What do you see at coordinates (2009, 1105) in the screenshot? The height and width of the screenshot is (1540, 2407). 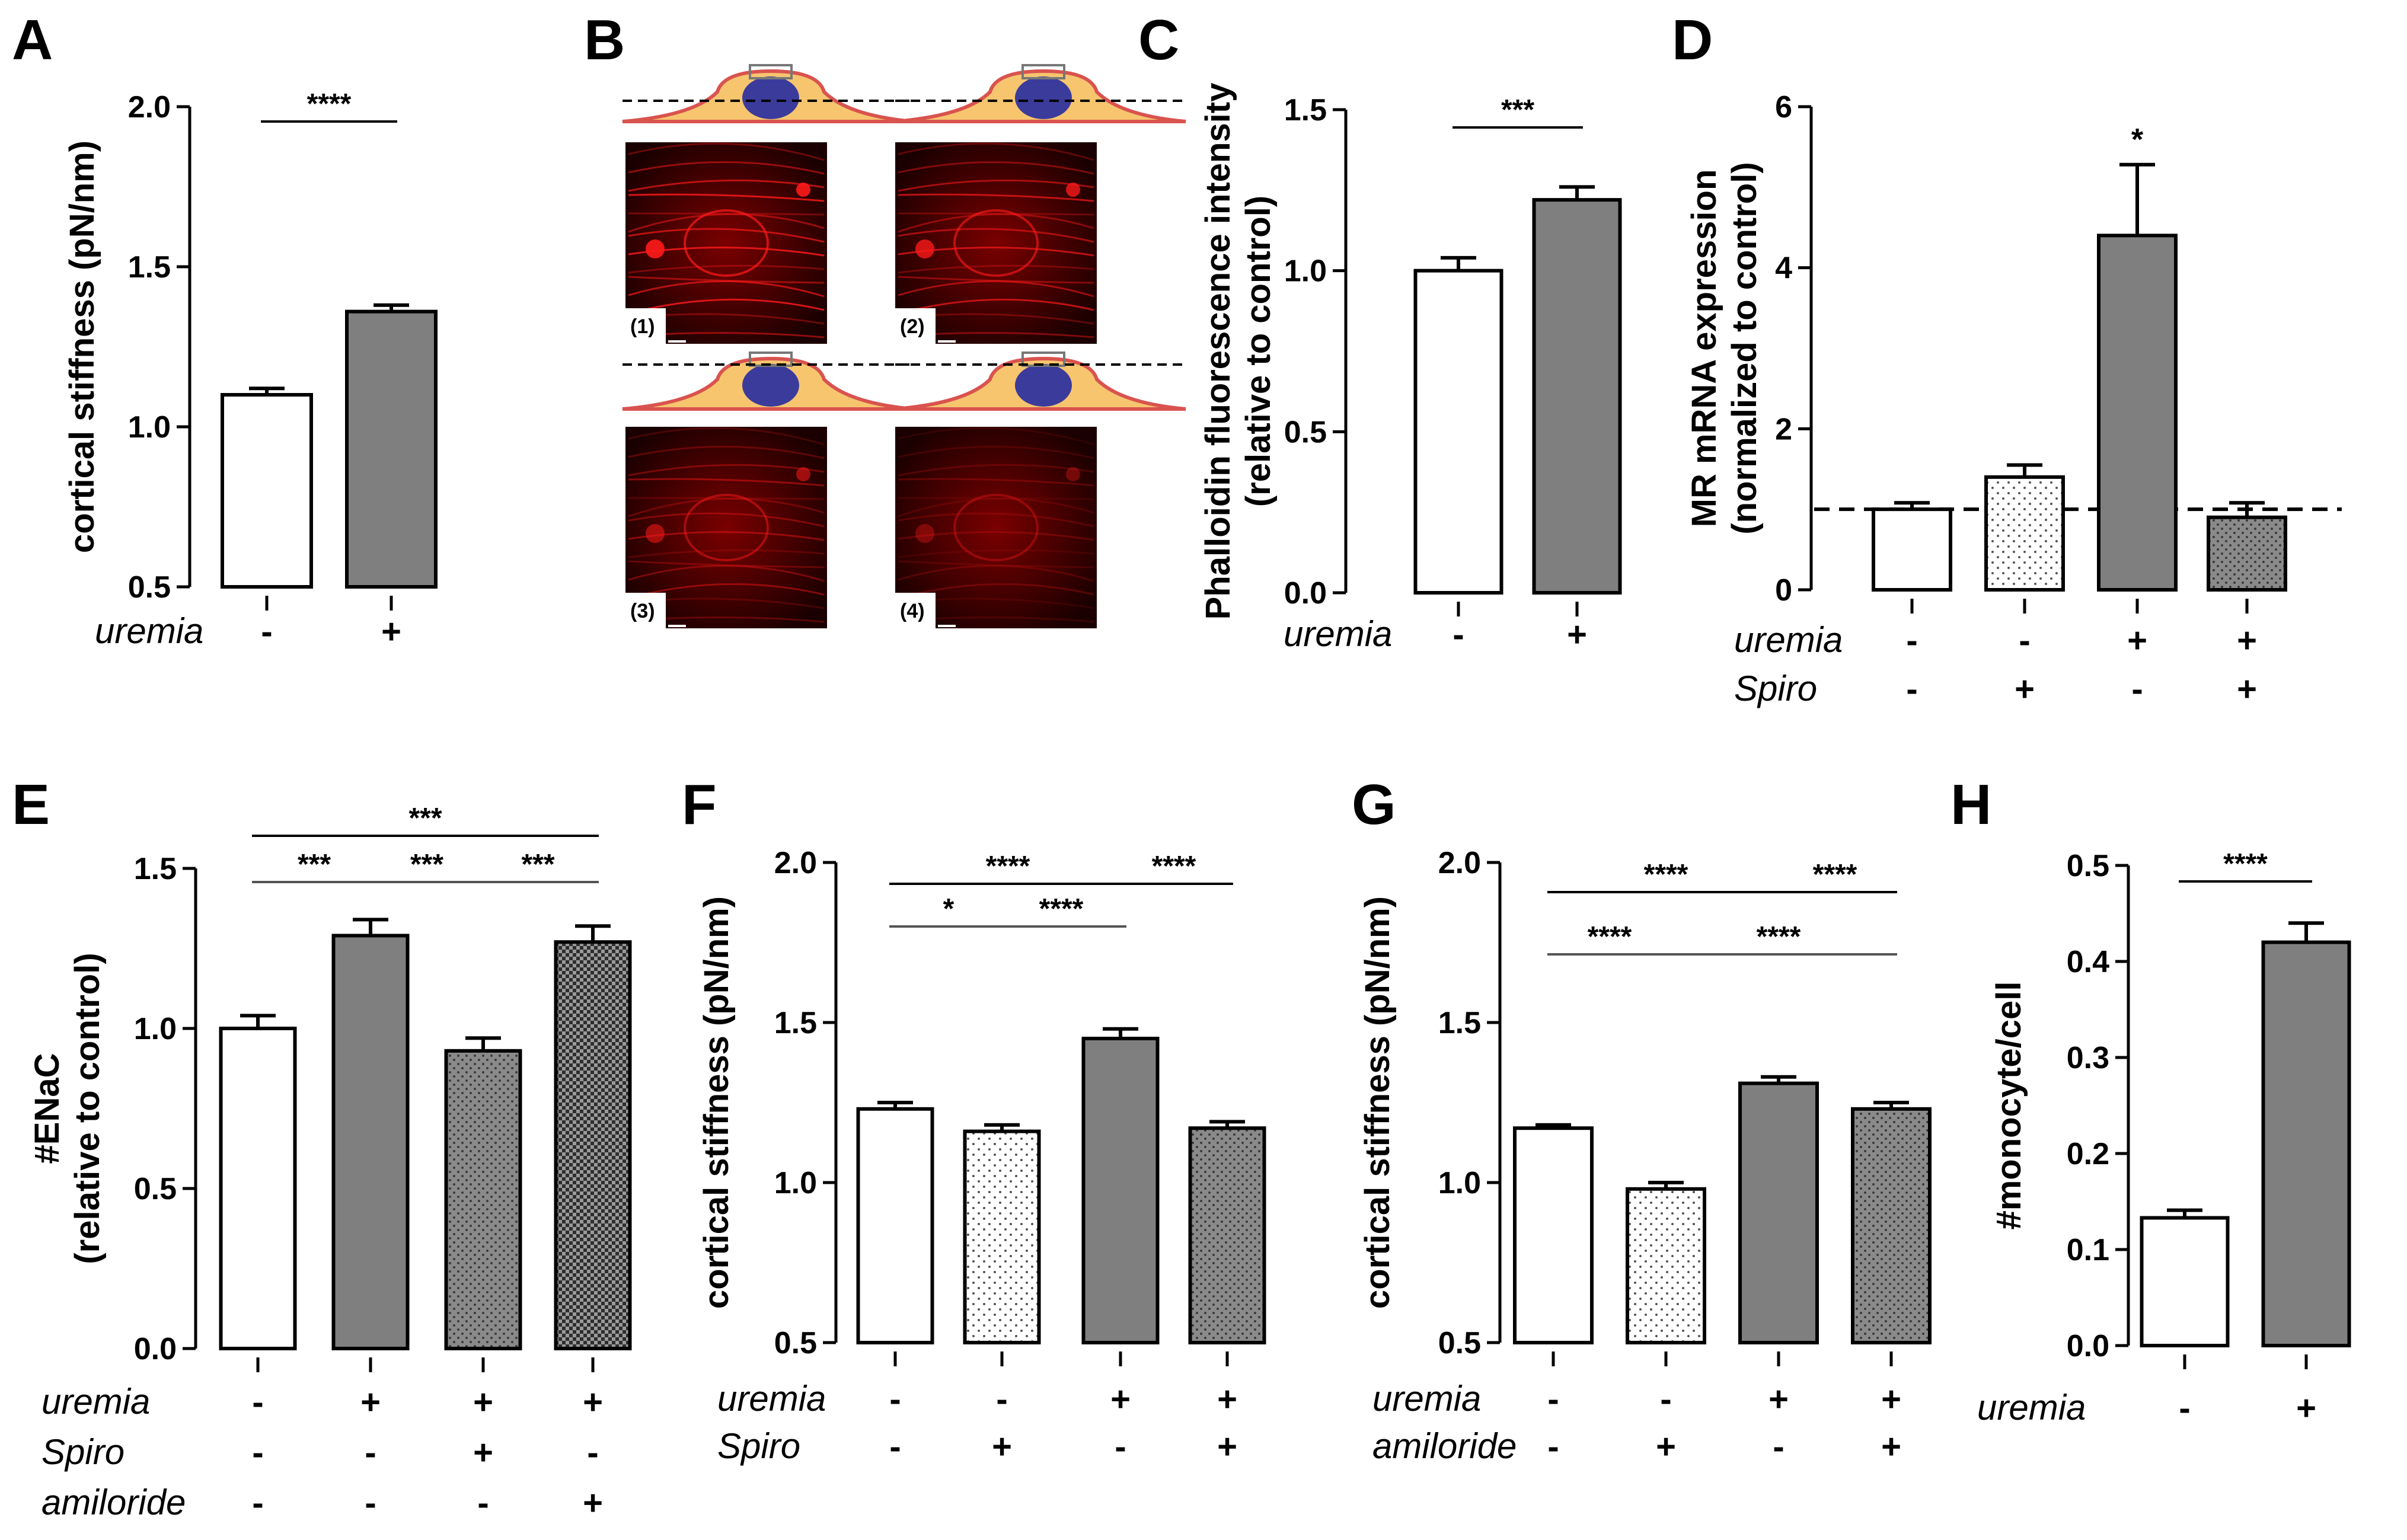 I see `y-axis-label: #monocyte/cell` at bounding box center [2009, 1105].